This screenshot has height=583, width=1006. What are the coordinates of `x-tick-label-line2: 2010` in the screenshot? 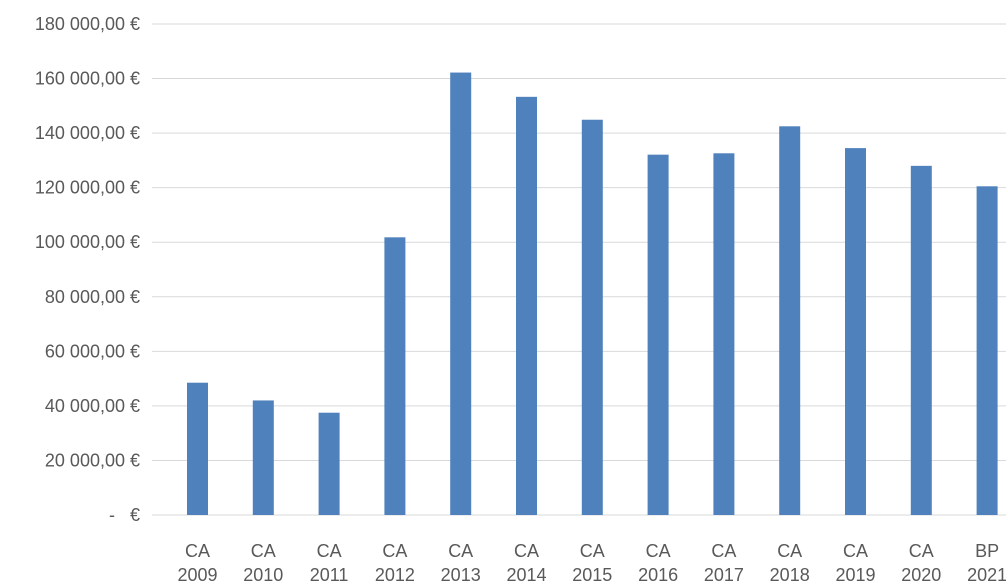 It's located at (263, 574).